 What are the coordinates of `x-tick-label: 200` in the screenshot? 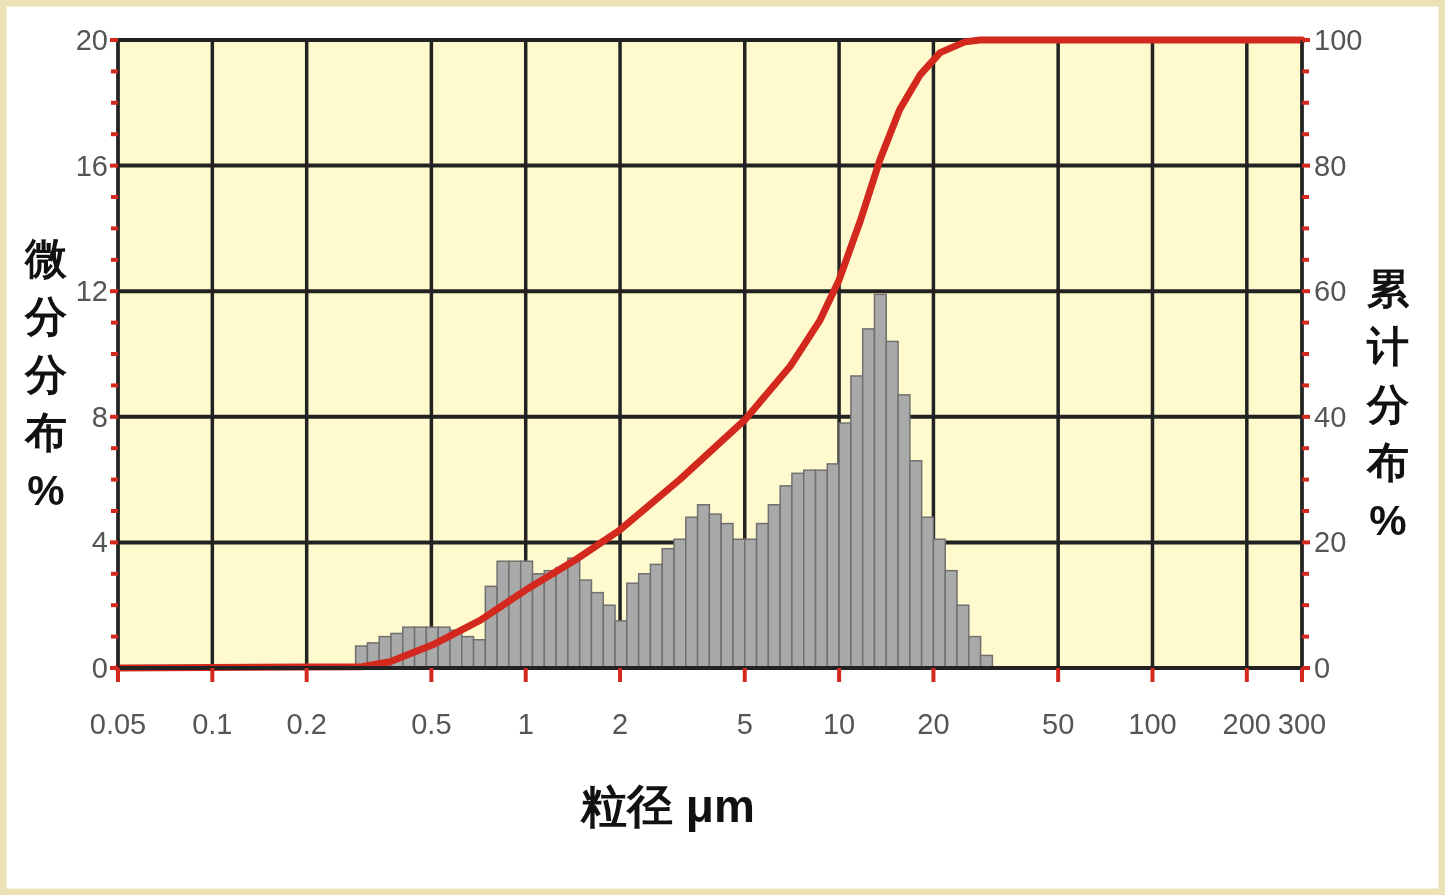 It's located at (1247, 724).